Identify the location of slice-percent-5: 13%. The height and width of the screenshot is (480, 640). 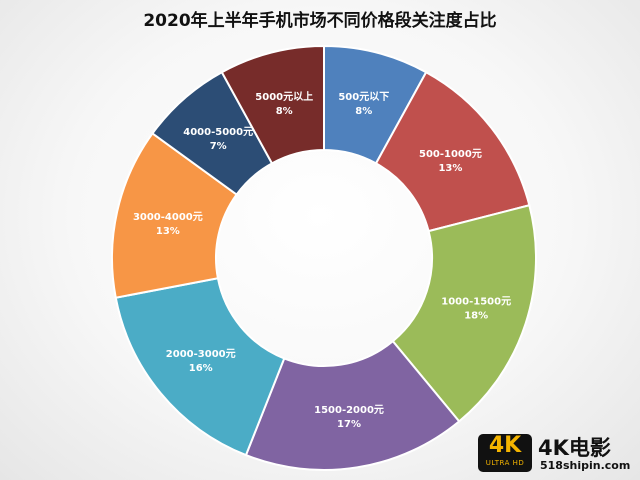
(168, 231).